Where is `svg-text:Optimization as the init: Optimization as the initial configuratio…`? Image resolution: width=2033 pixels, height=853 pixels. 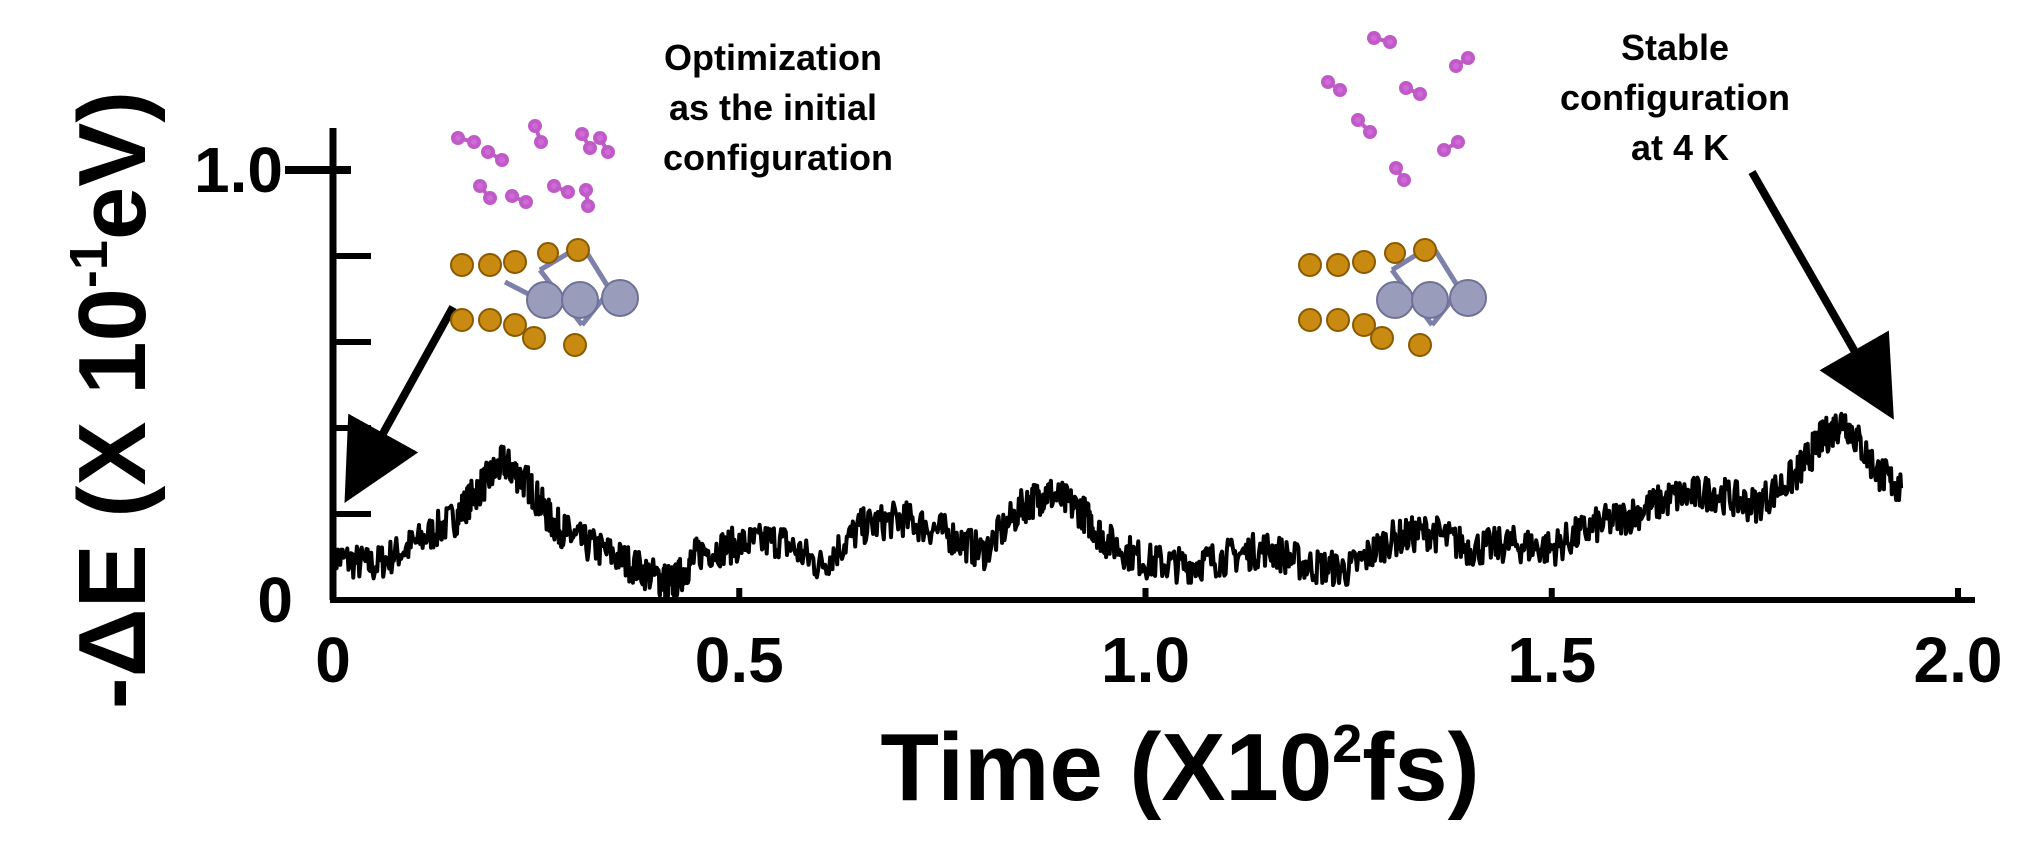
svg-text:Optimization as the init: Optimization as the initial configuratio… is located at coordinates (778, 107).